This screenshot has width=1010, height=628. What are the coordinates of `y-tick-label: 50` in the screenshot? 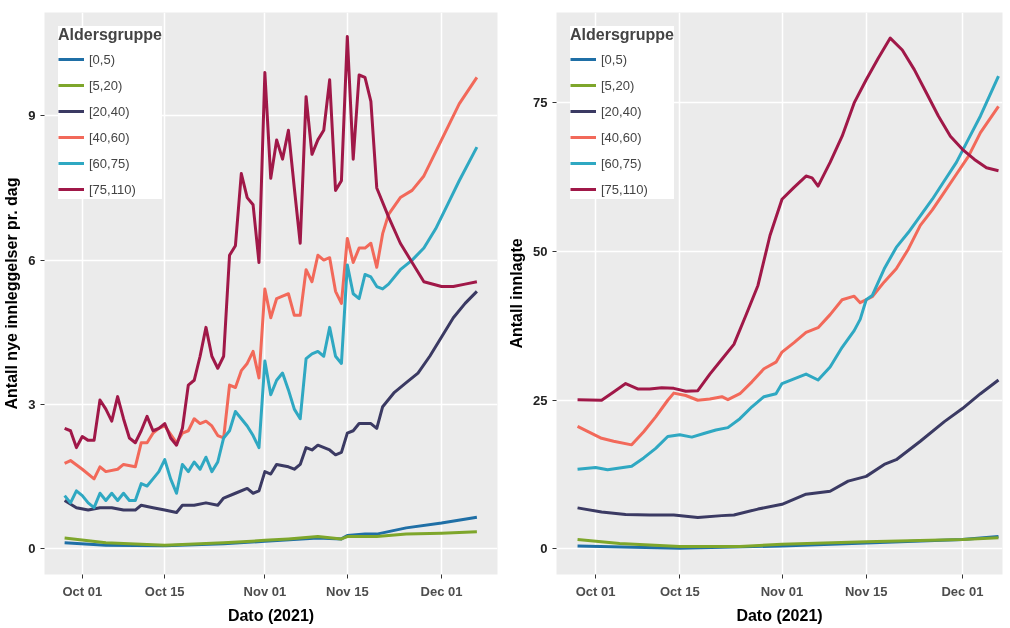 It's located at (540, 252).